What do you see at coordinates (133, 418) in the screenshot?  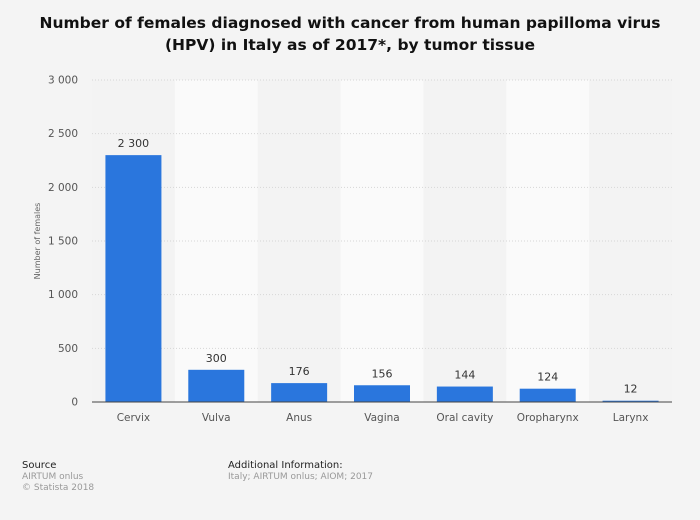 I see `x-tick-label: Cervix` at bounding box center [133, 418].